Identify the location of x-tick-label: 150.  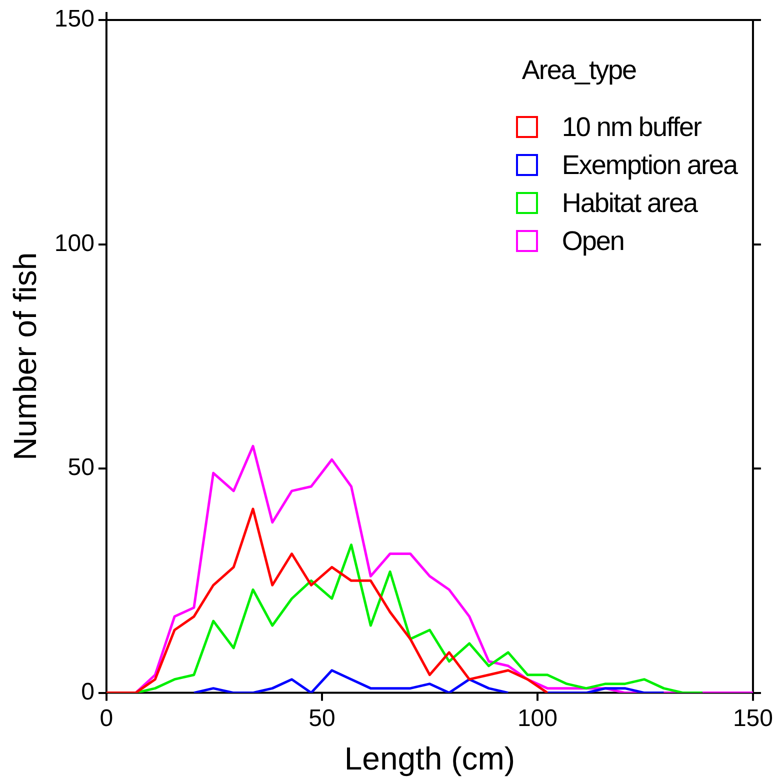
(752, 718).